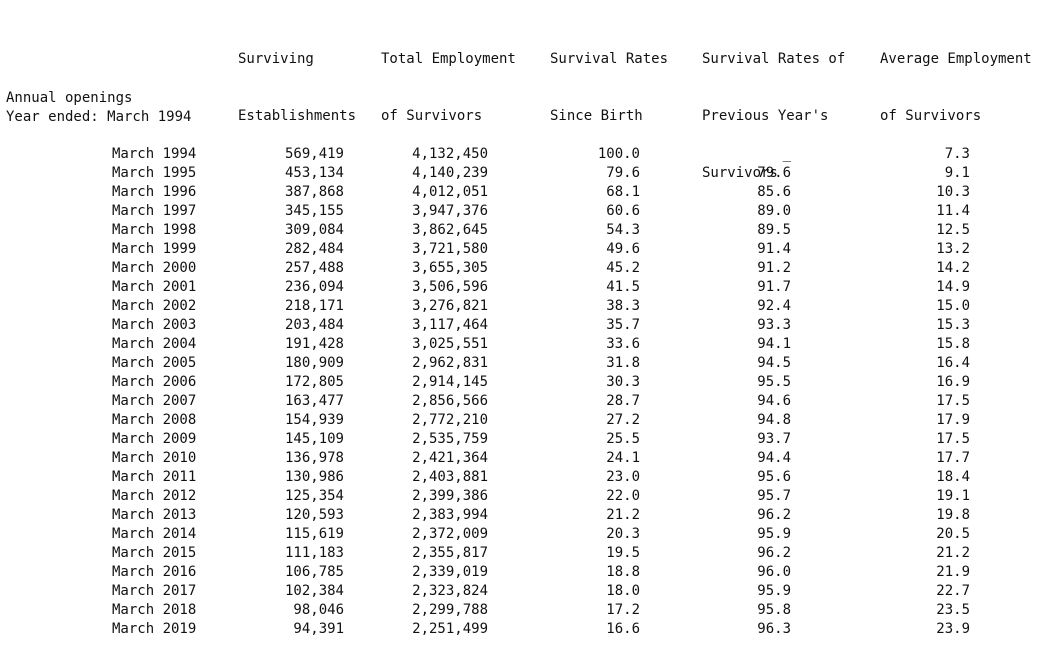  Describe the element at coordinates (623, 325) in the screenshot. I see `cell-survival-since-birth: 35.7` at that location.